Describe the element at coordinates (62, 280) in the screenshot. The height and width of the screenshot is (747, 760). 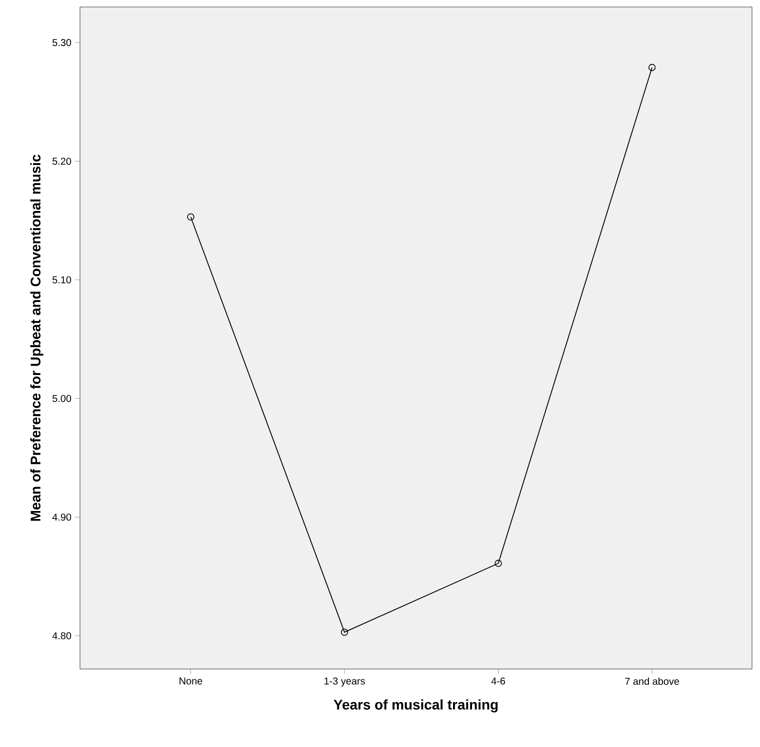
I see `y-tick-label: 5.10` at that location.